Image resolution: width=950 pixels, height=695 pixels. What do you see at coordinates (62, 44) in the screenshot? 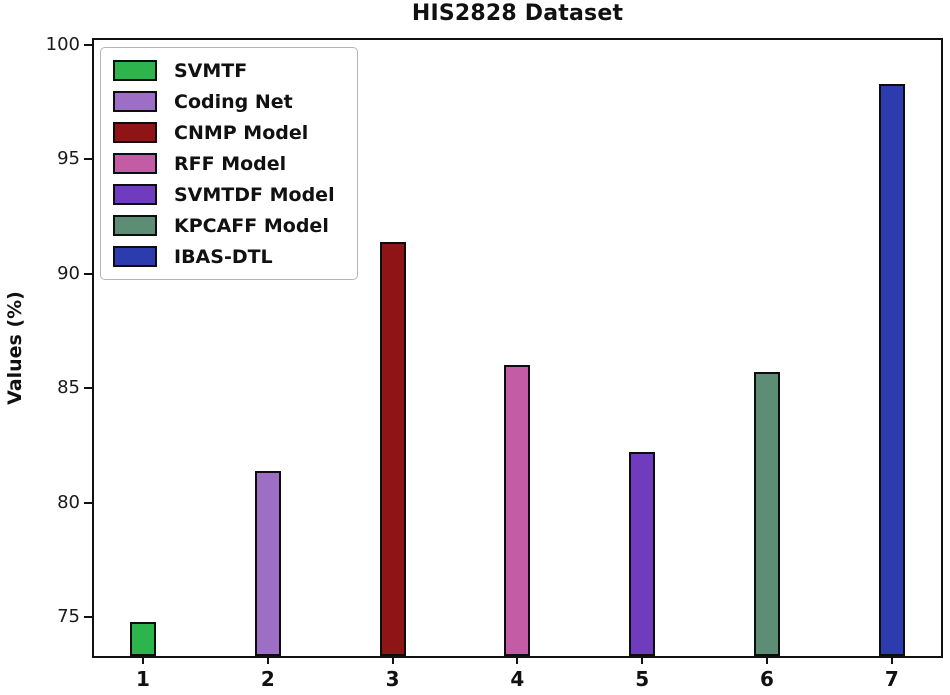
I see `y-tick-label: 100` at bounding box center [62, 44].